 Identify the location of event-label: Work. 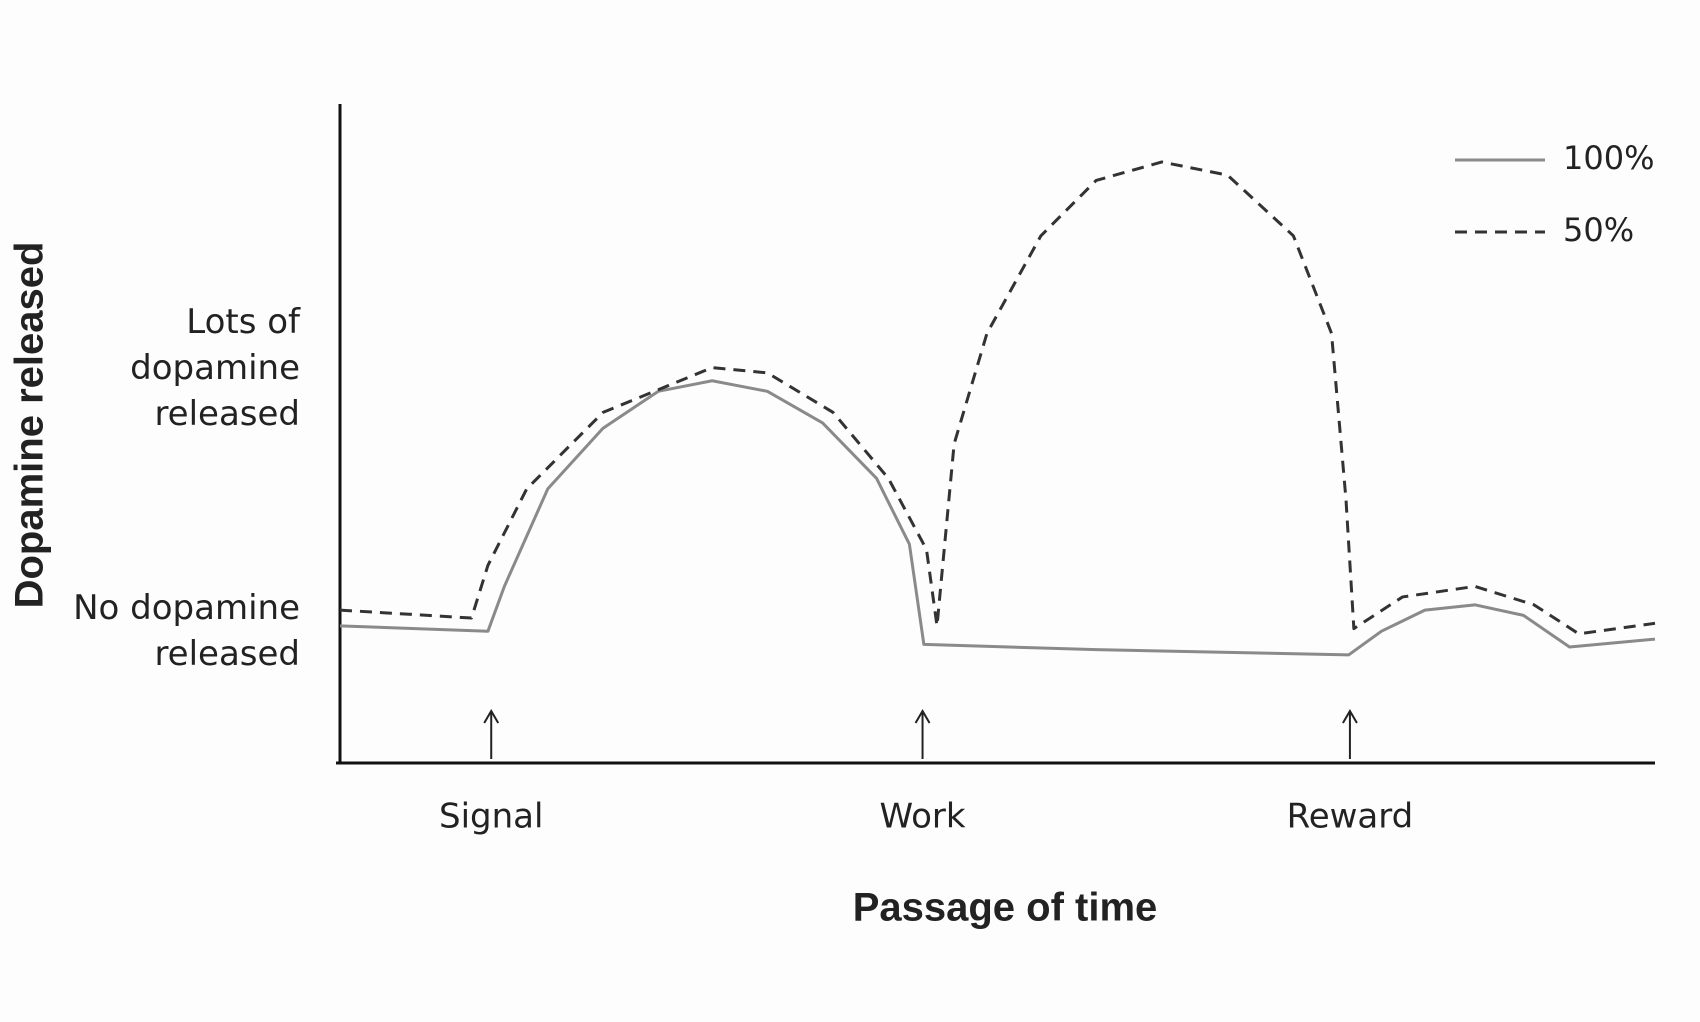
(922, 817).